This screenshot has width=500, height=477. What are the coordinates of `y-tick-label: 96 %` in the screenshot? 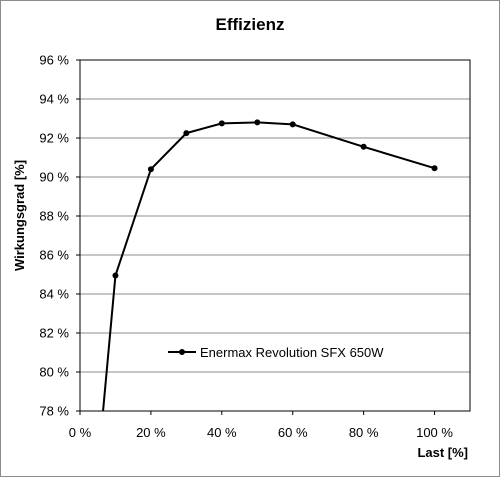 It's located at (54, 60).